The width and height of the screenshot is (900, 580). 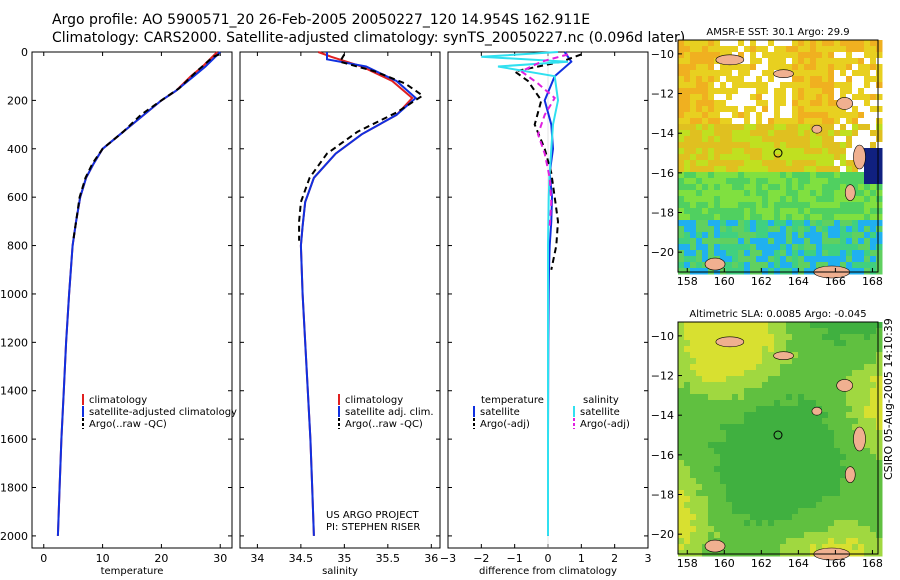 I want to click on series-climatology, so click(x=356, y=293).